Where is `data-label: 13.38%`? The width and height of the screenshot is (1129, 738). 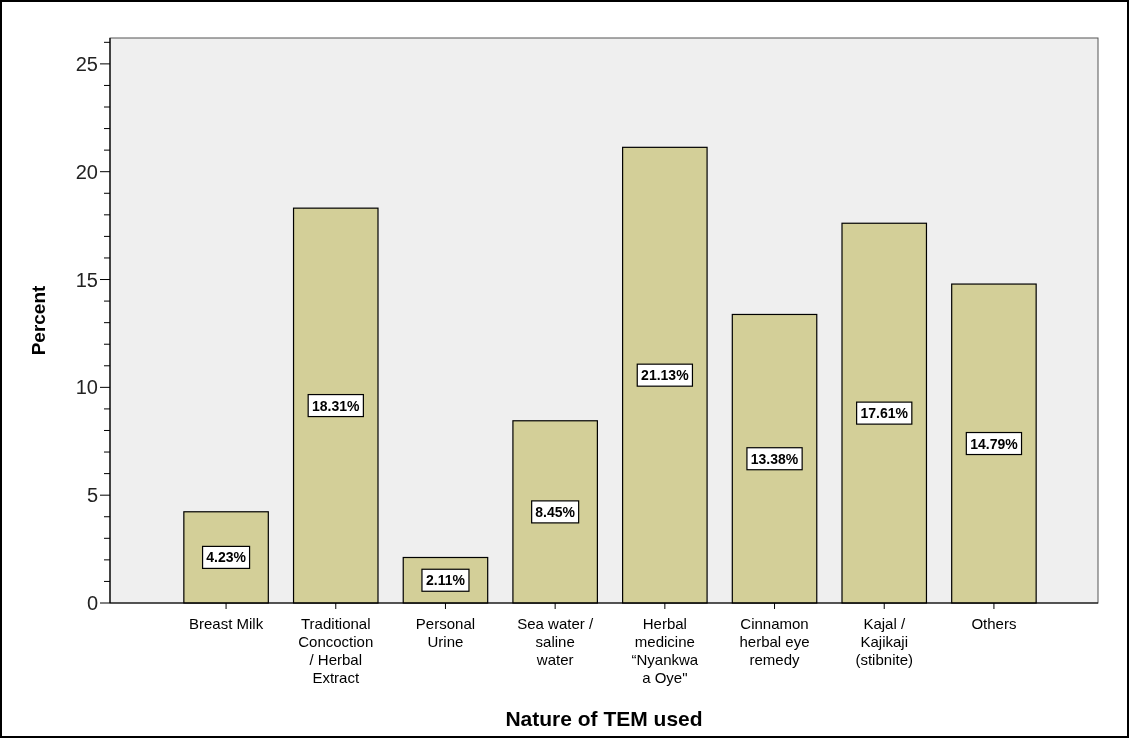
data-label: 13.38% is located at coordinates (774, 458).